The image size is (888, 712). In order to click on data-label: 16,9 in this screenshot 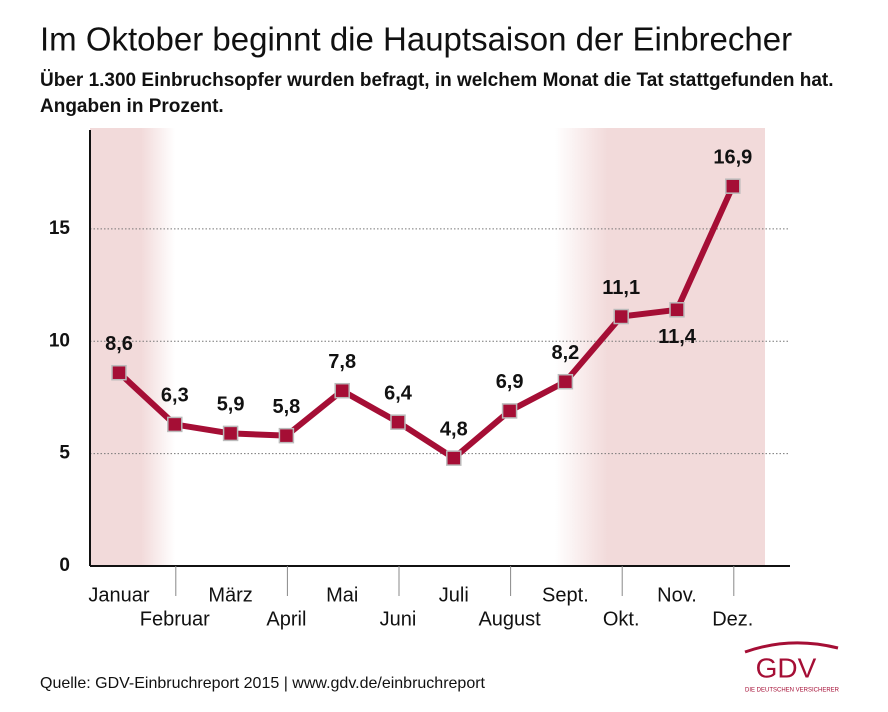, I will do `click(732, 157)`.